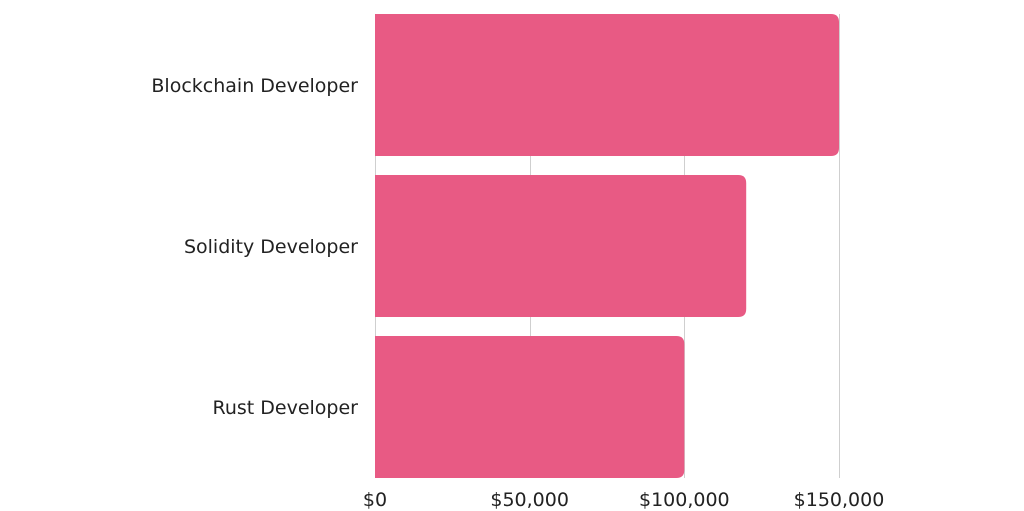 This screenshot has width=1024, height=511. I want to click on x-tick-label: $100,000, so click(684, 500).